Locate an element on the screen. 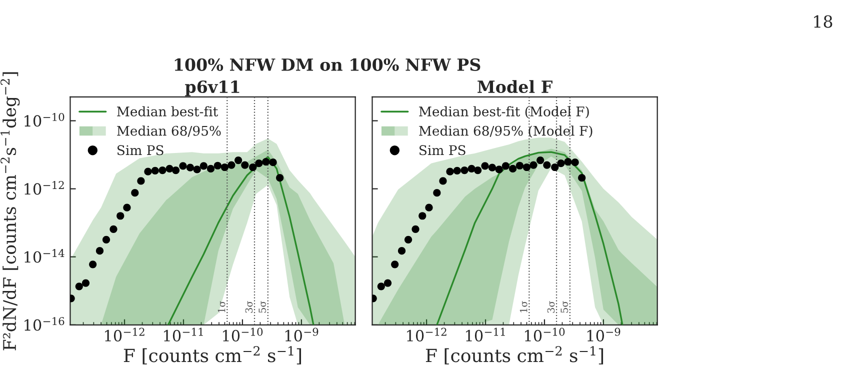  chart-title: Model F is located at coordinates (515, 87).